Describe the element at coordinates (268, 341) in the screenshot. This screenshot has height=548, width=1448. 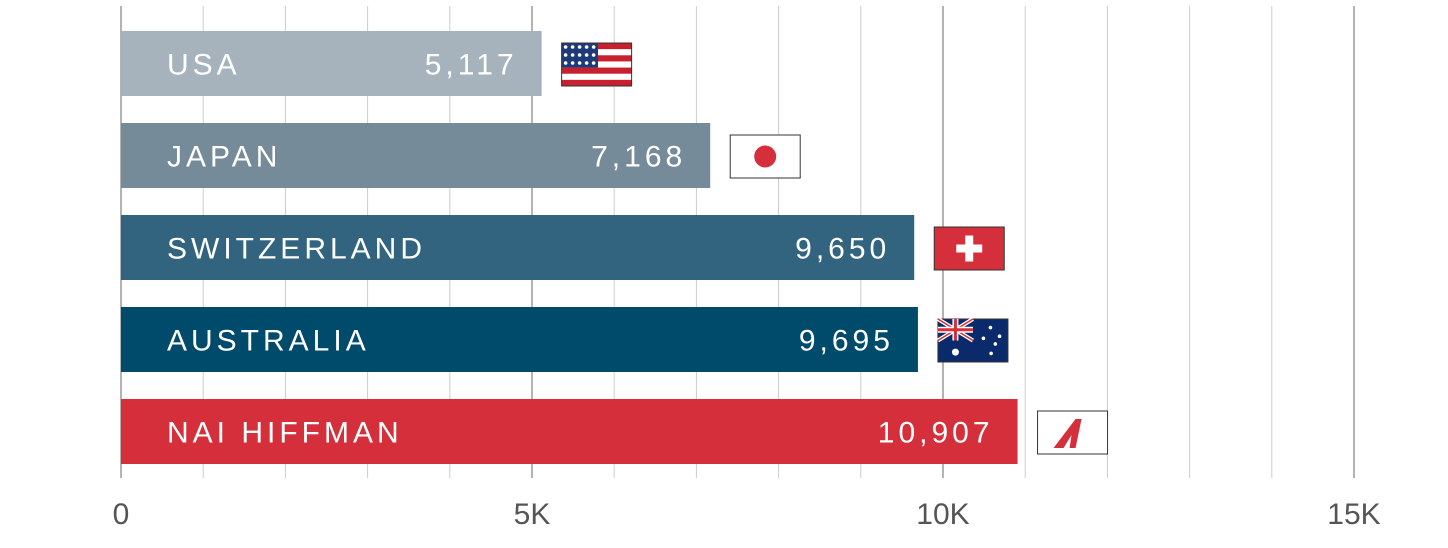
I see `category-label: AUSTRALIA` at that location.